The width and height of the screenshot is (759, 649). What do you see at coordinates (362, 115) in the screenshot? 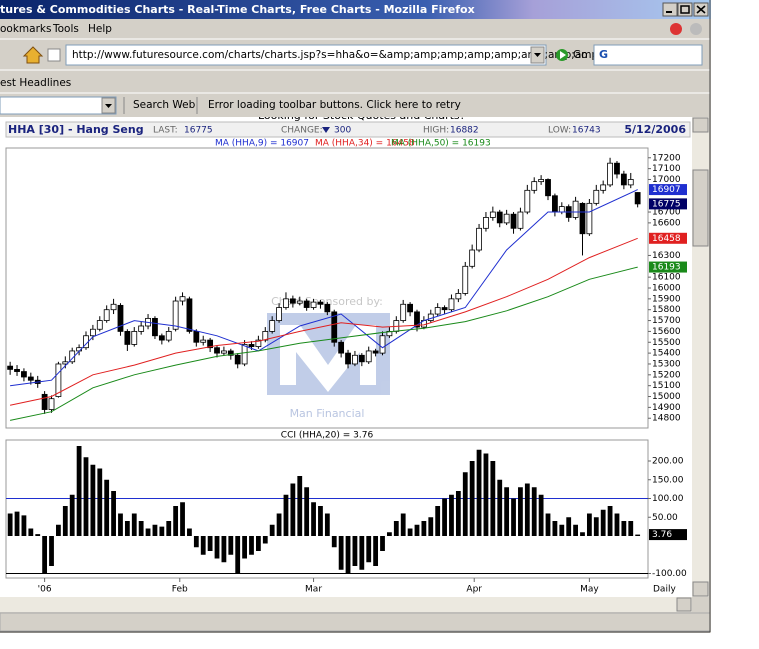
I see `banner-link: Looking for Stock Quotes and Charts?` at bounding box center [362, 115].